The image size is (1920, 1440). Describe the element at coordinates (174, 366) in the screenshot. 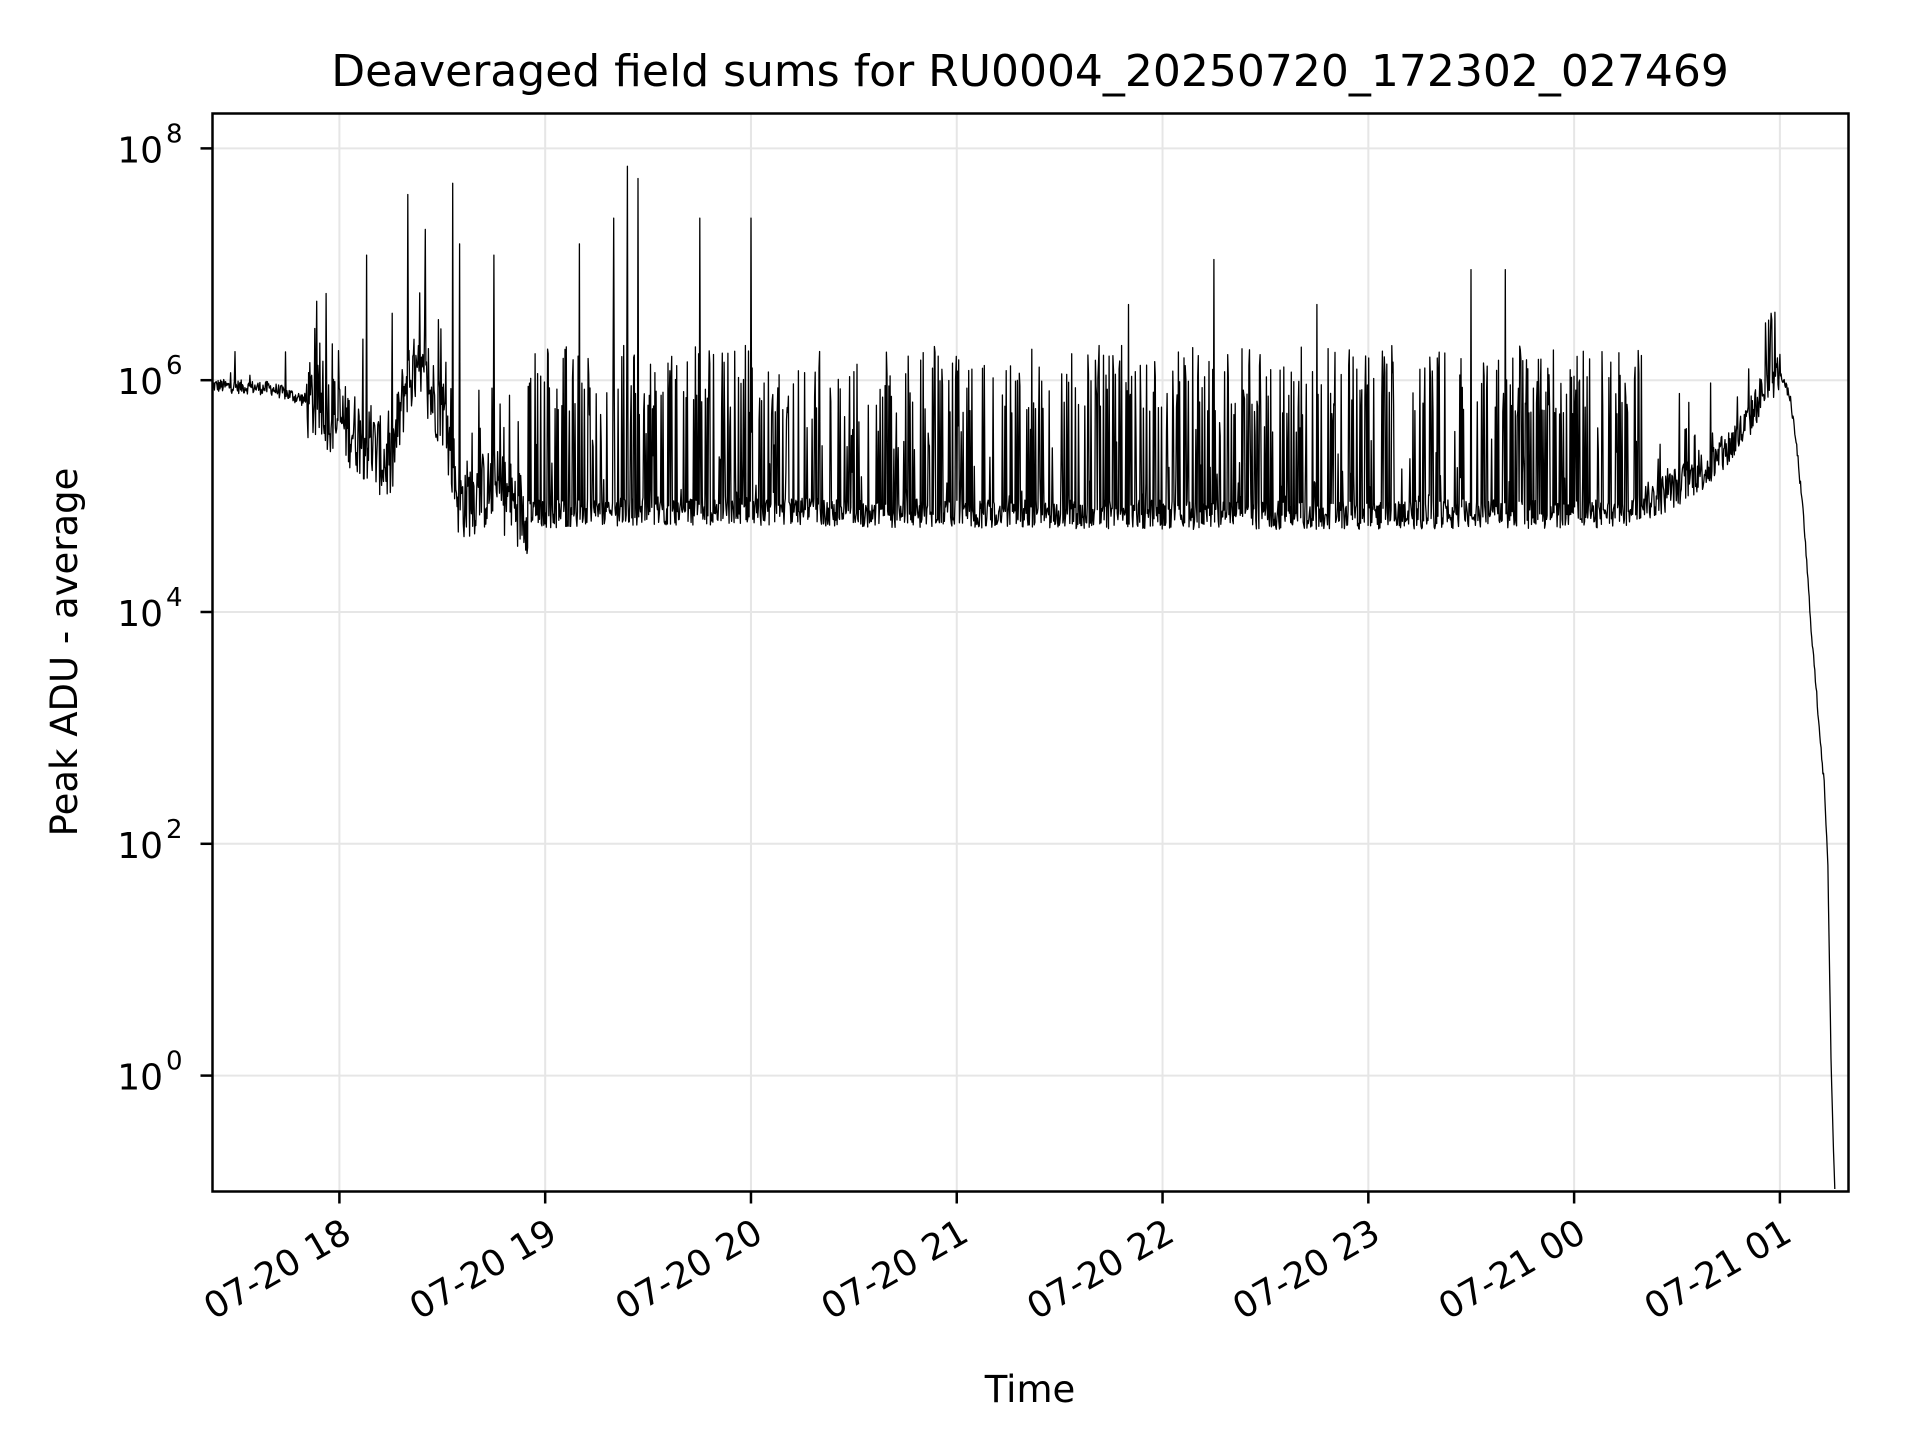

I see `y-tick-exponent: 6` at that location.